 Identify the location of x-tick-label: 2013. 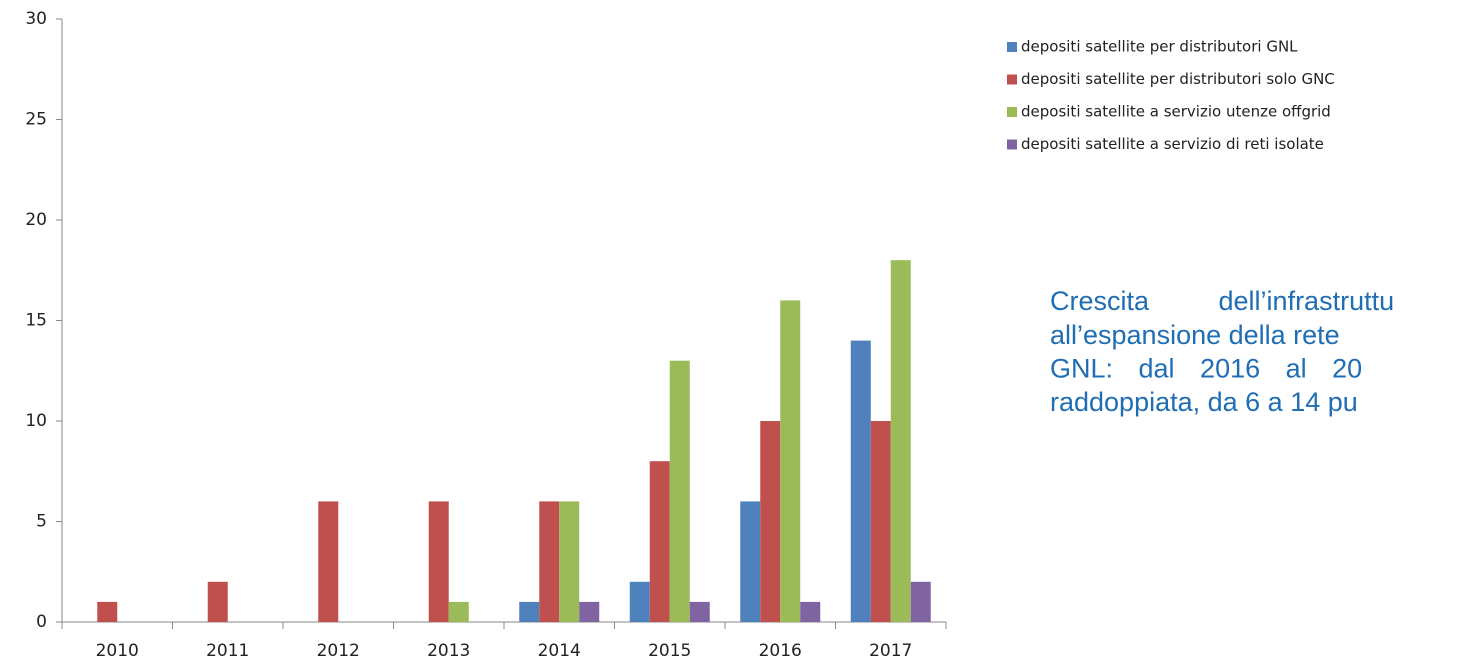
(448, 651).